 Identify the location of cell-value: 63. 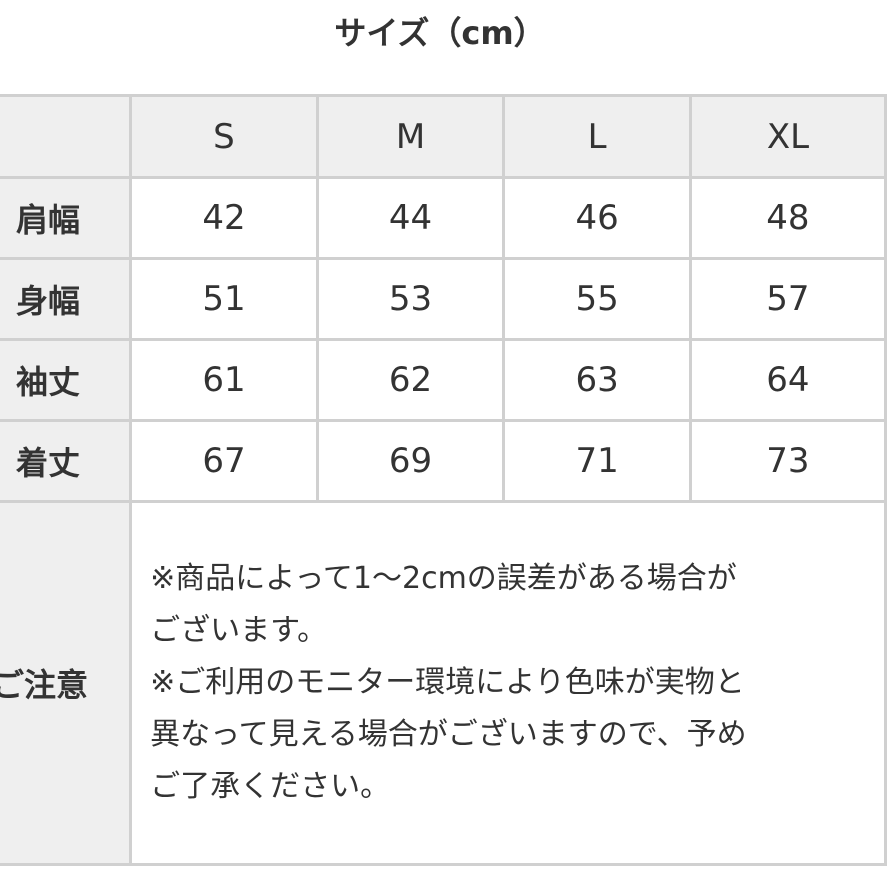
(597, 380).